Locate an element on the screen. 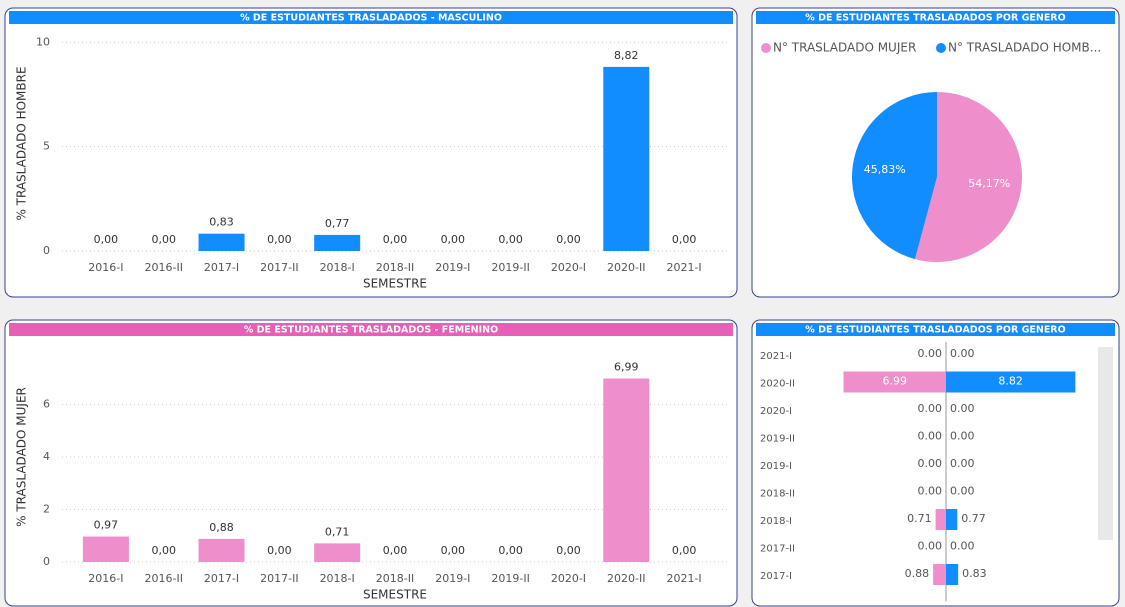 The height and width of the screenshot is (607, 1125). value-label: 0,77 is located at coordinates (337, 223).